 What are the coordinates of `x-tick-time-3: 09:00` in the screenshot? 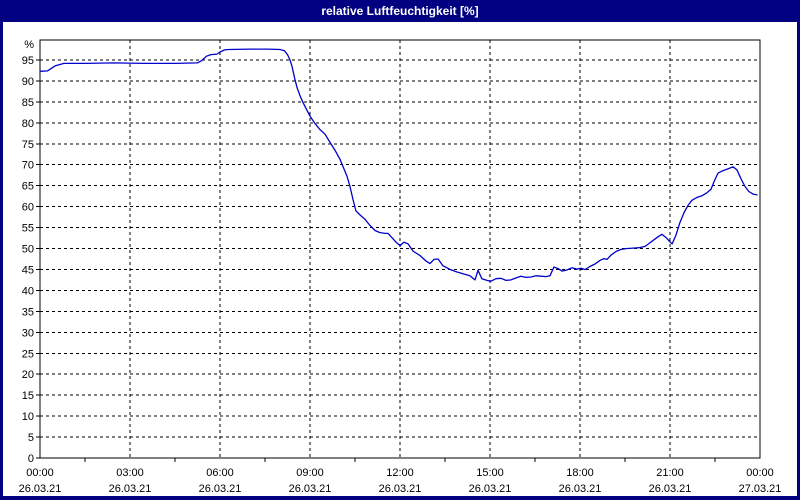 It's located at (310, 473).